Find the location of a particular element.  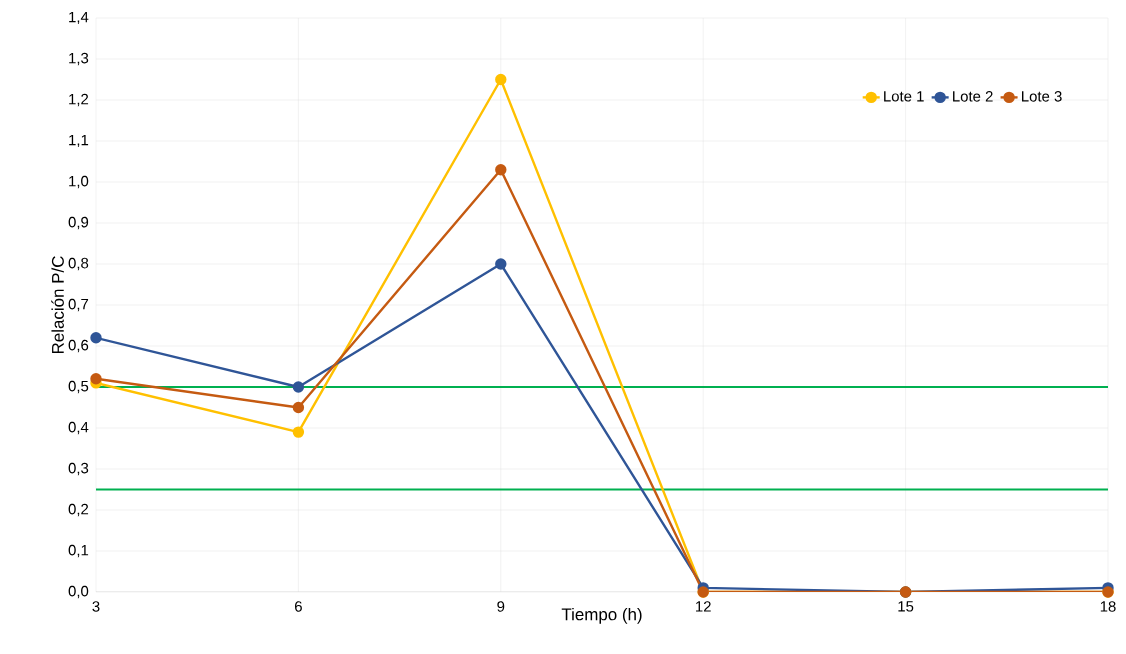

x-tick-label: 12 is located at coordinates (703, 606).